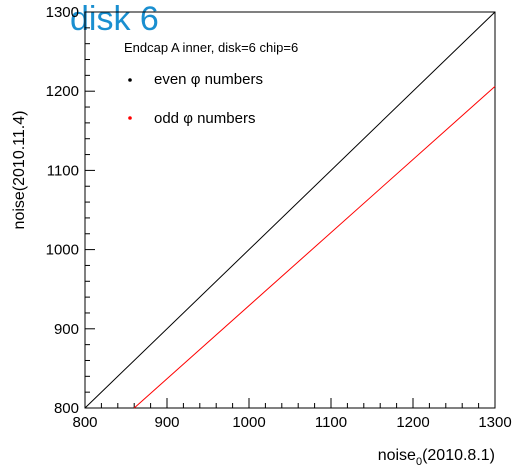 The image size is (519, 473). What do you see at coordinates (331, 422) in the screenshot?
I see `x-tick-label: 1100` at bounding box center [331, 422].